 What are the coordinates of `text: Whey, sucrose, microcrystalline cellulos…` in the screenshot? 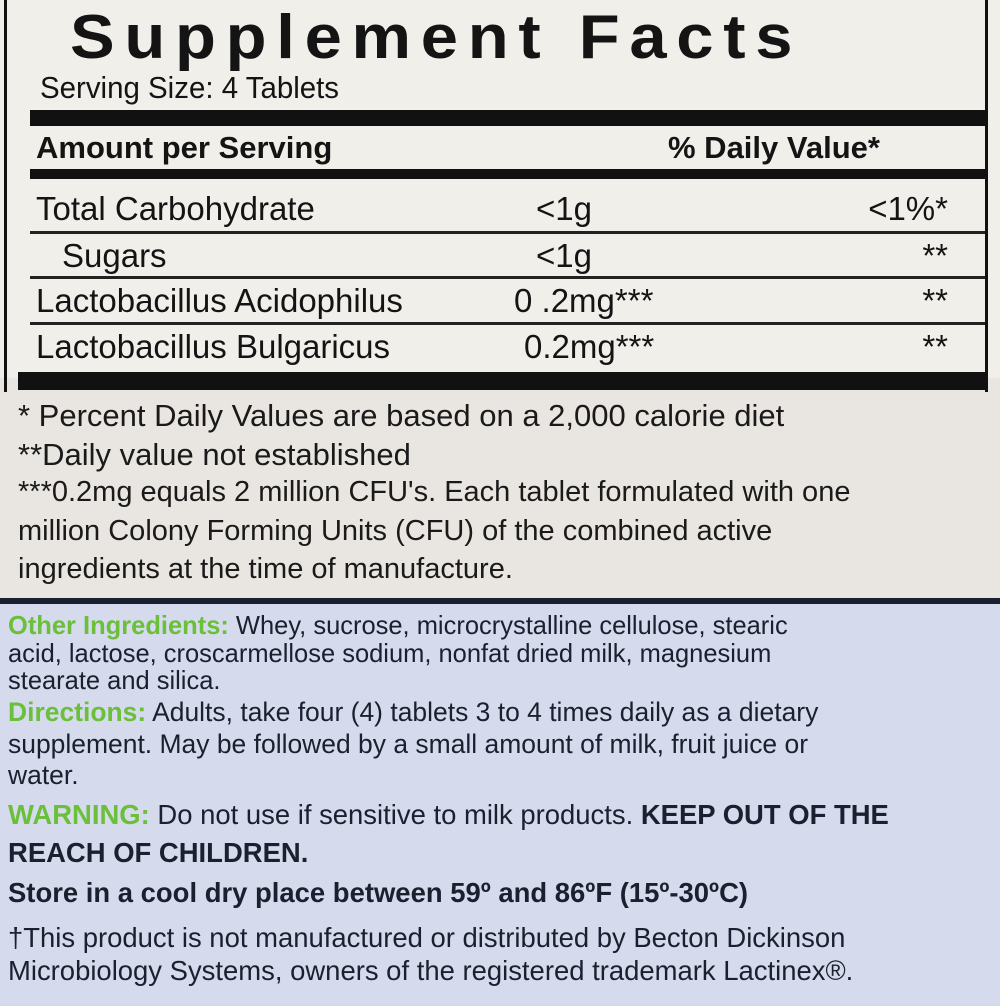 It's located at (508, 625).